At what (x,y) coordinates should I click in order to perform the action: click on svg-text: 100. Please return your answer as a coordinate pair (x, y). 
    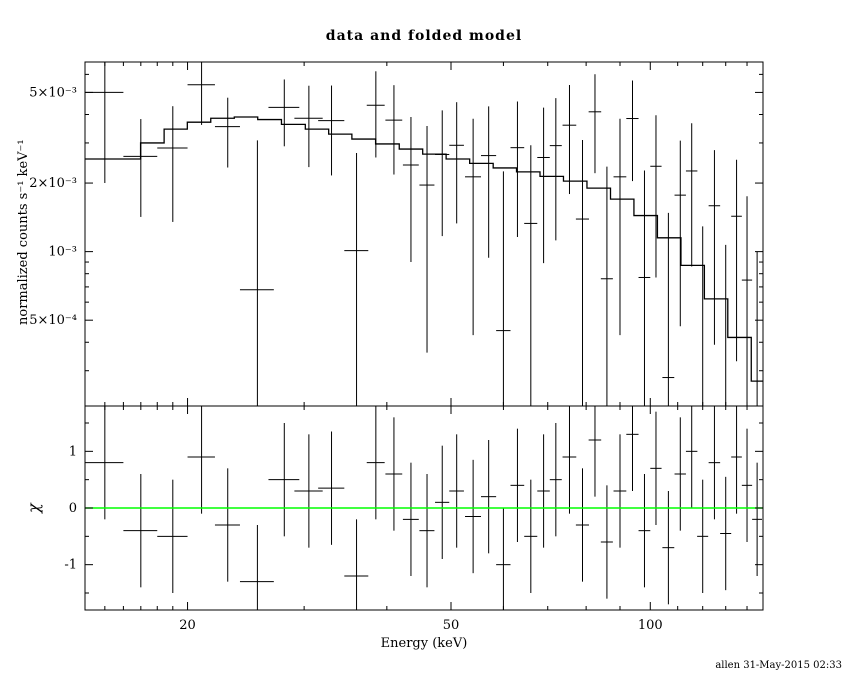
    Looking at the image, I should click on (650, 625).